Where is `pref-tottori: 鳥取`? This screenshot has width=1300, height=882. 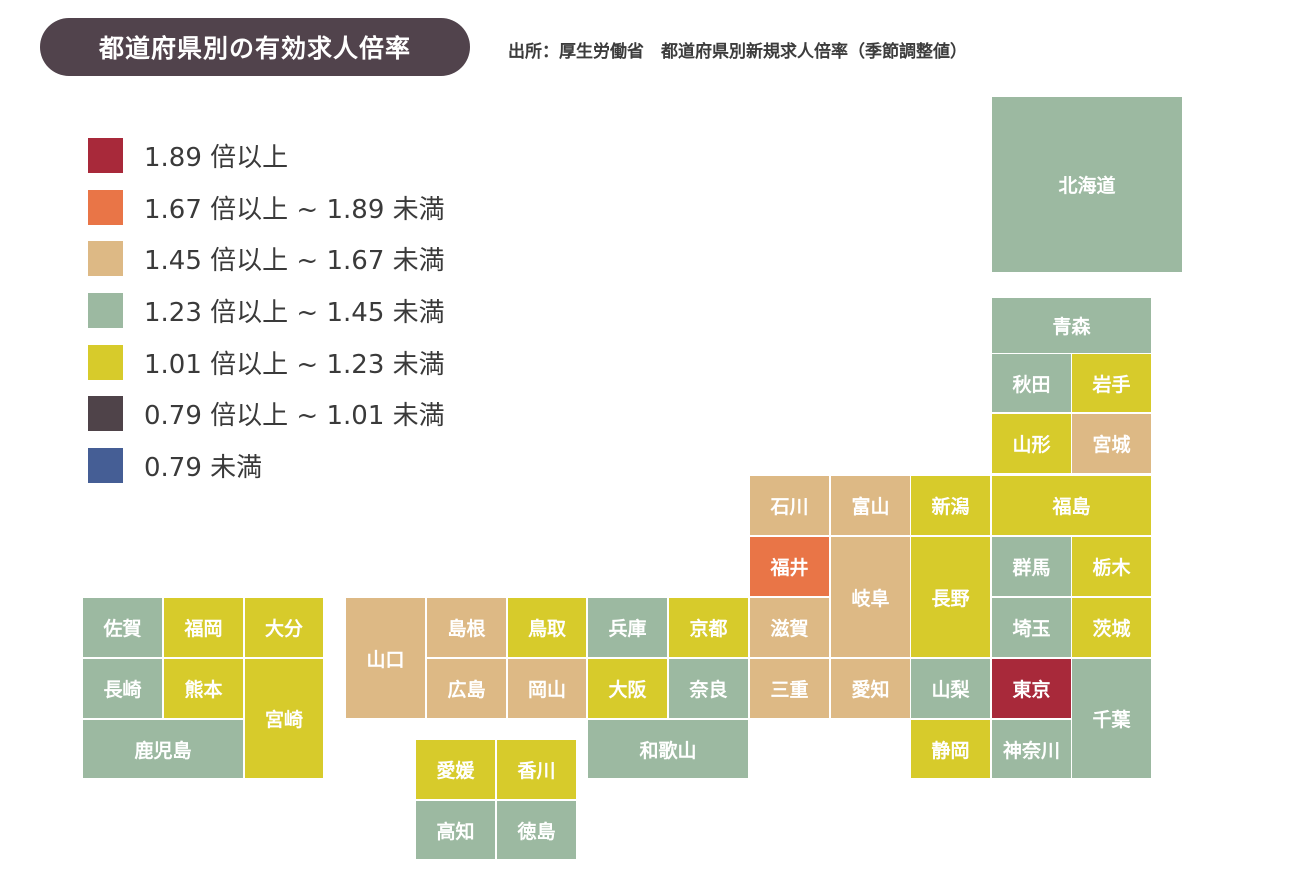
pref-tottori: 鳥取 is located at coordinates (547, 627).